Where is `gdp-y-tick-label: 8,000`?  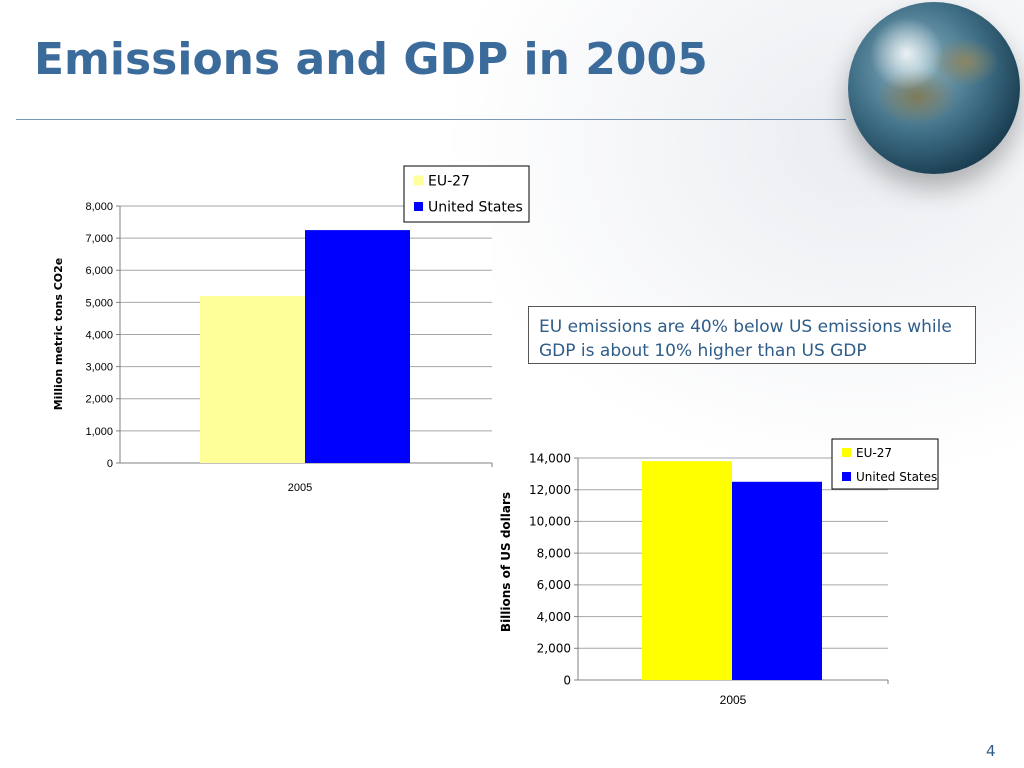 gdp-y-tick-label: 8,000 is located at coordinates (554, 553).